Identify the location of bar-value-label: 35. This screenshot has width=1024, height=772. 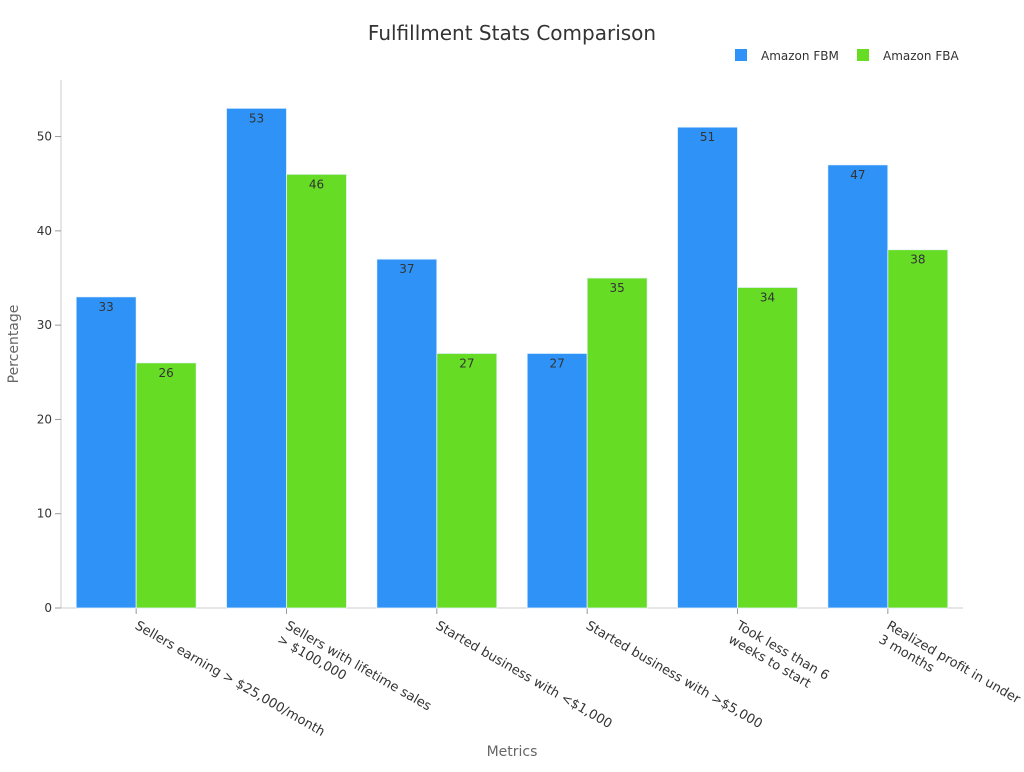
(617, 288).